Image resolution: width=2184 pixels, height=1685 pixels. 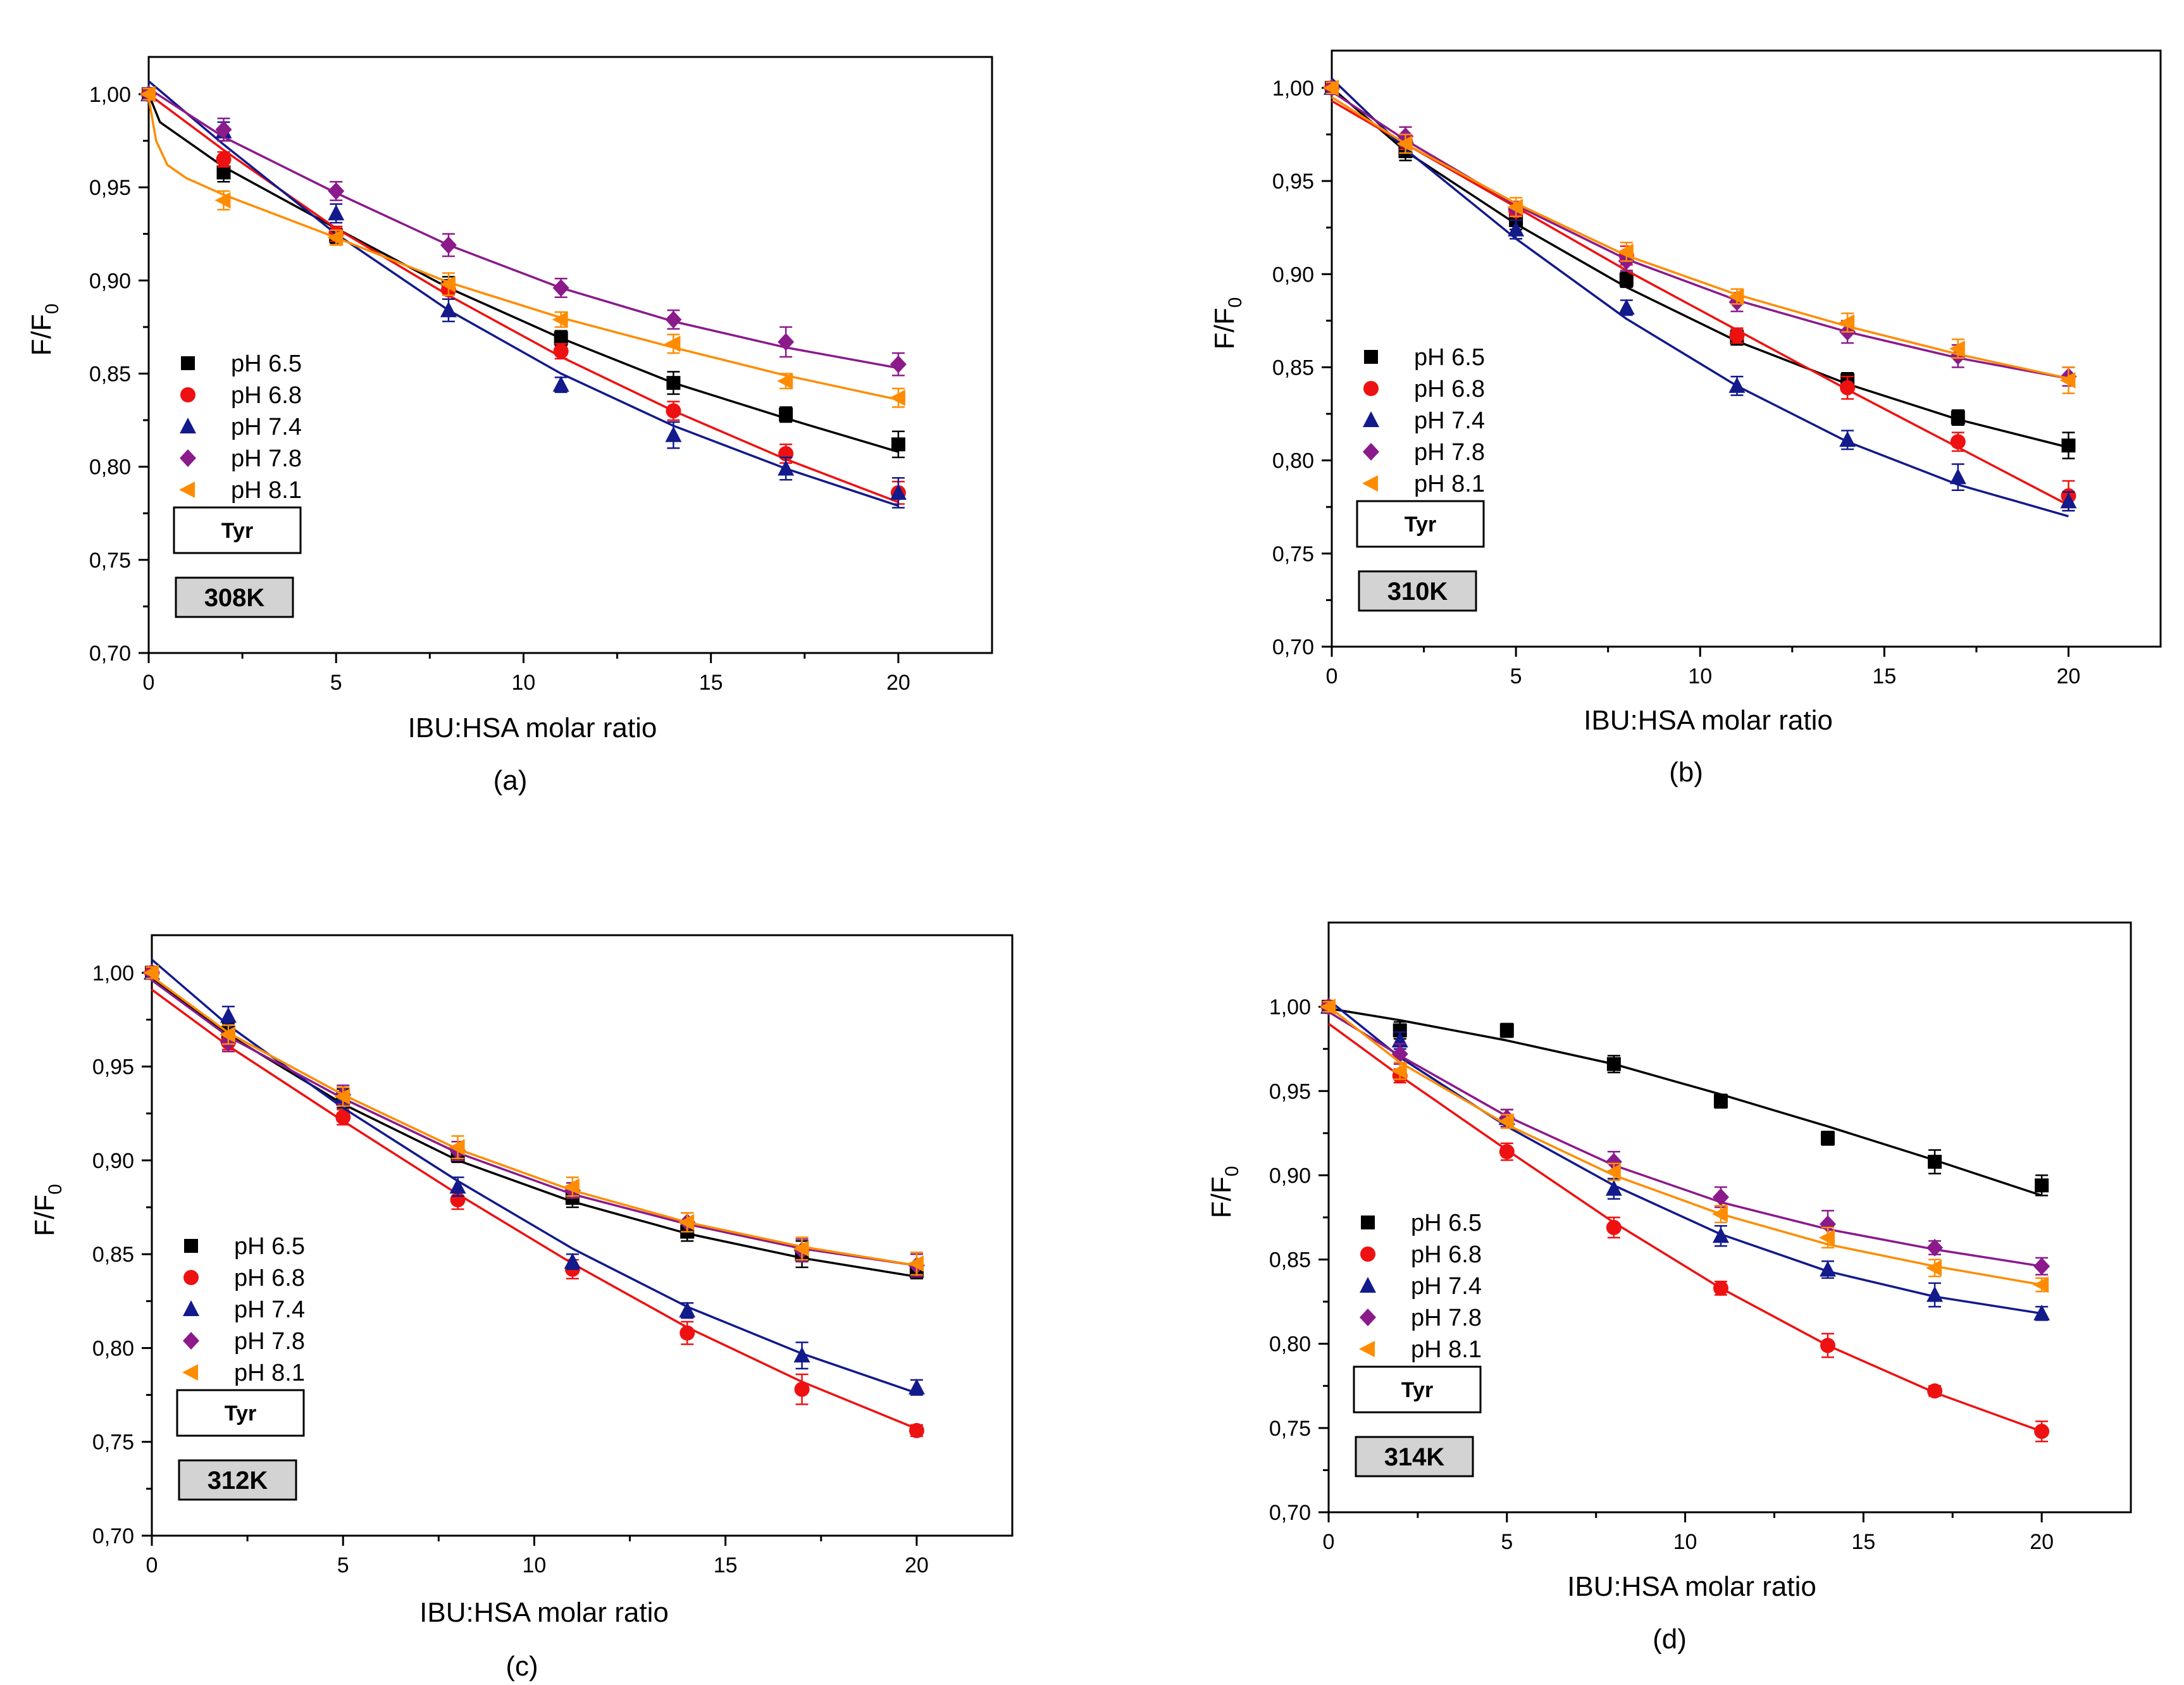 What do you see at coordinates (1290, 1091) in the screenshot?
I see `y-tick-label: 0,95` at bounding box center [1290, 1091].